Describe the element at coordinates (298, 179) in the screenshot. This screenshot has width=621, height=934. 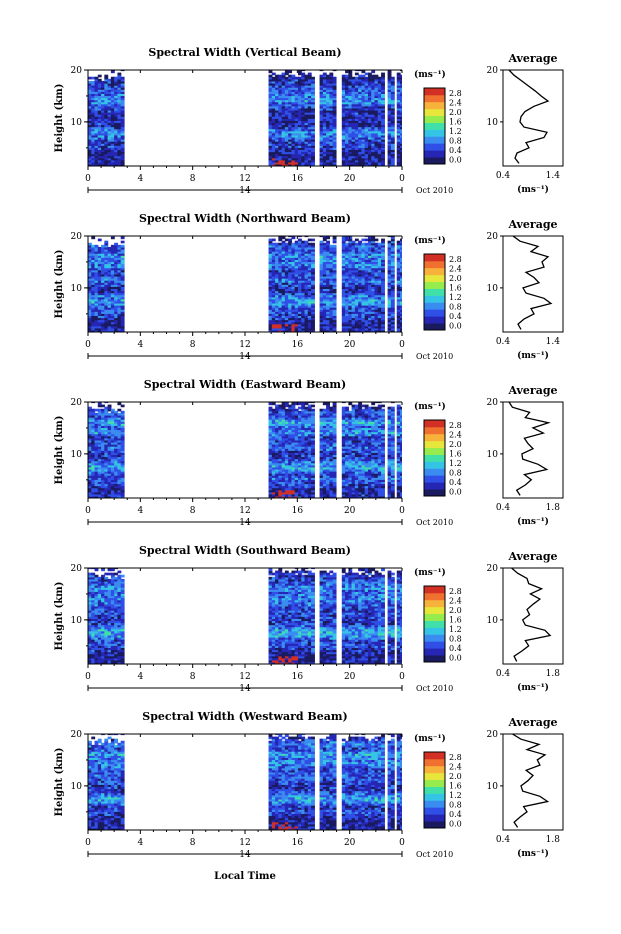
I see `x-tick-label: 16` at that location.